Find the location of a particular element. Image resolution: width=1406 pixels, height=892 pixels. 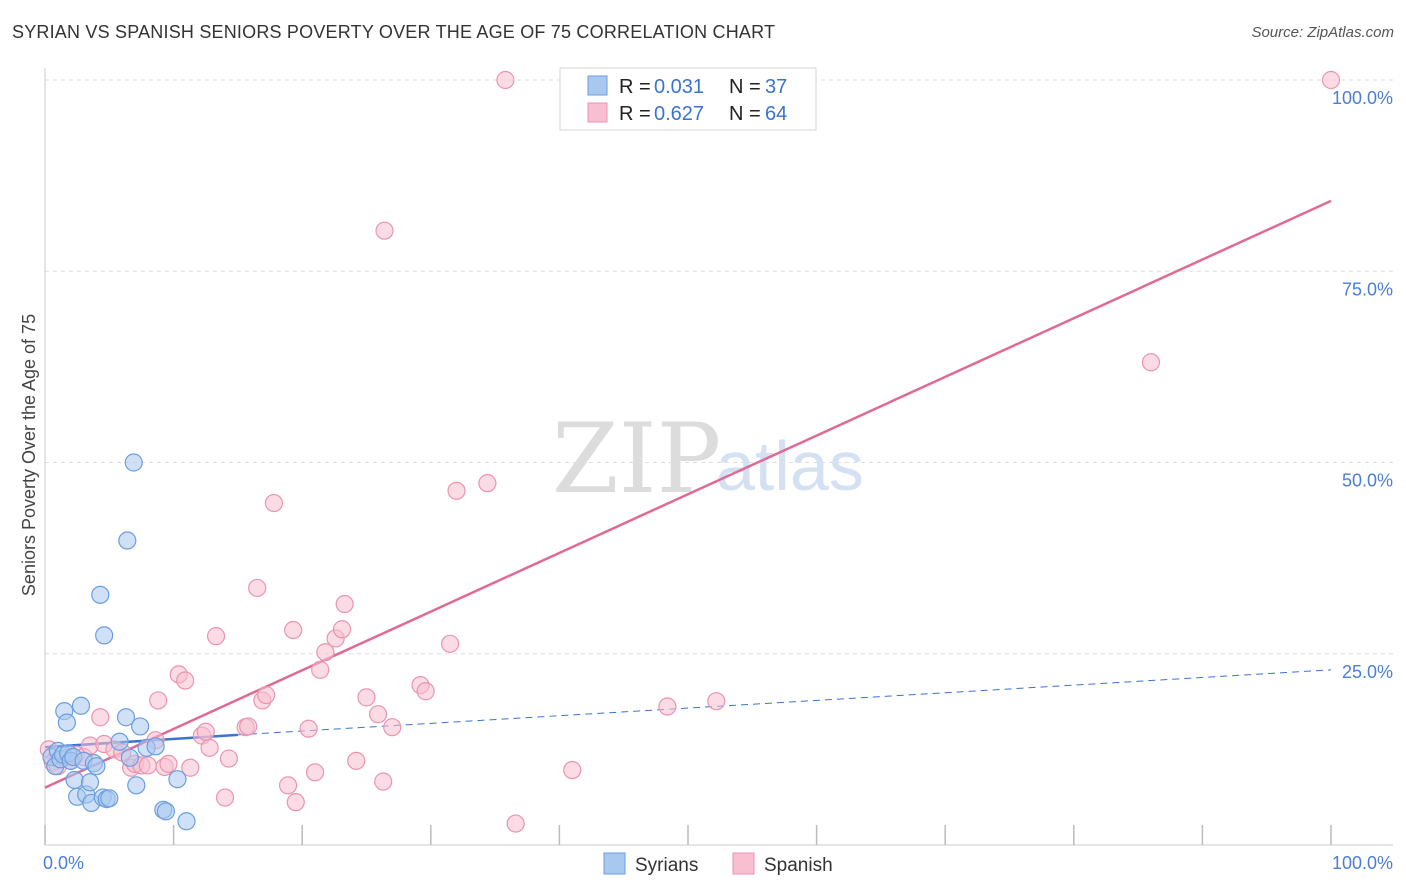

stats-legend: R = 0.031 N = 37 R = 0.627 N = 64 is located at coordinates (688, 99).